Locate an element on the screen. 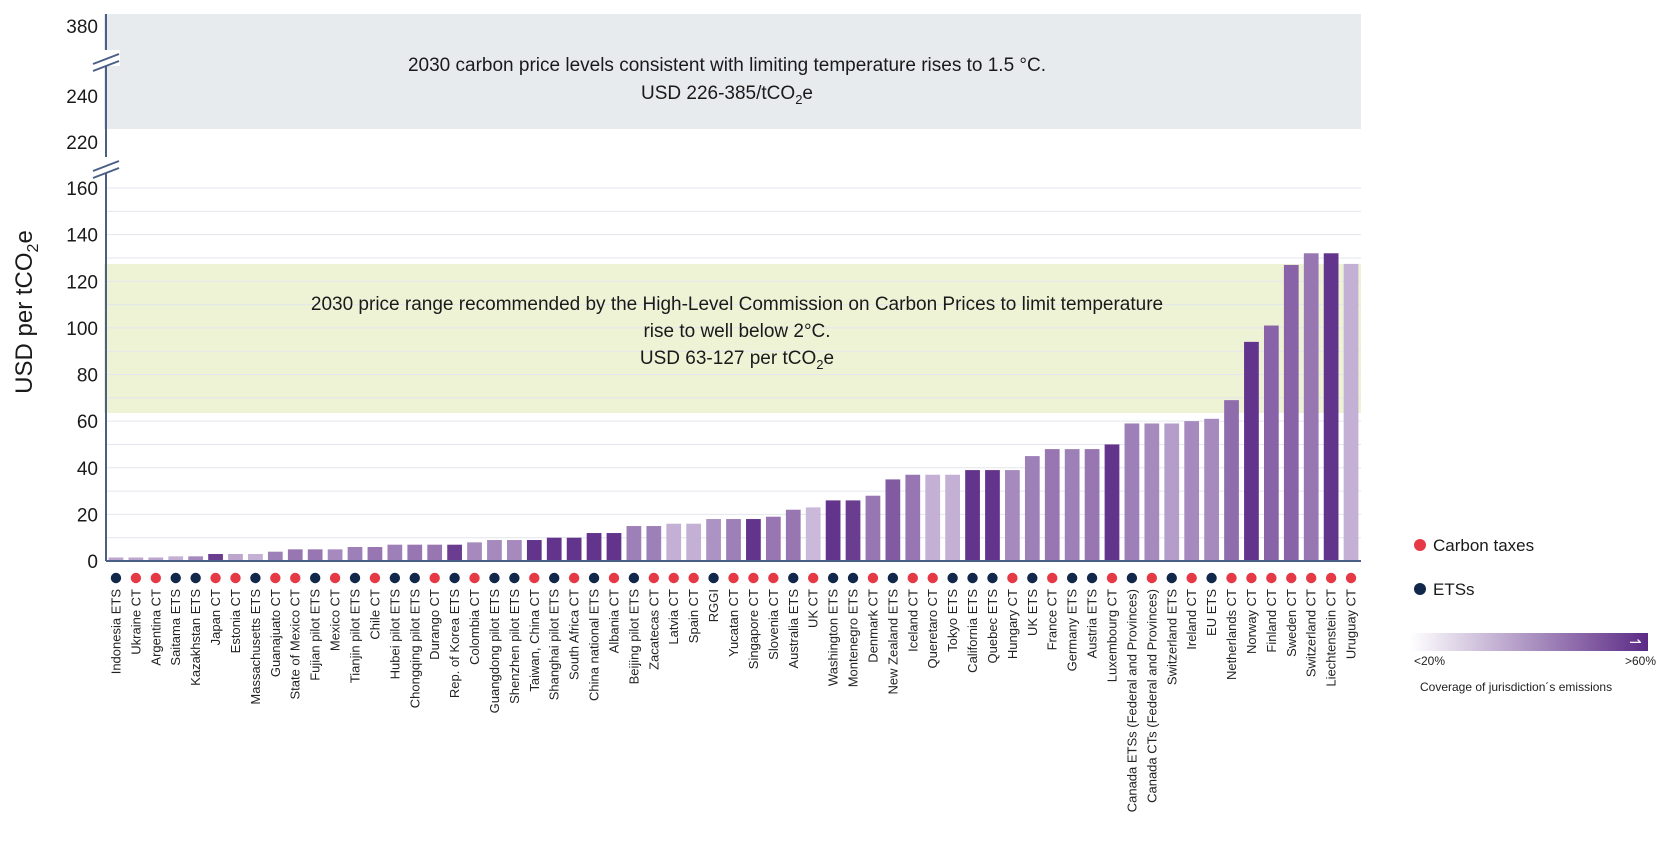 This screenshot has height=857, width=1668. axis-break-upper is located at coordinates (106, 61).